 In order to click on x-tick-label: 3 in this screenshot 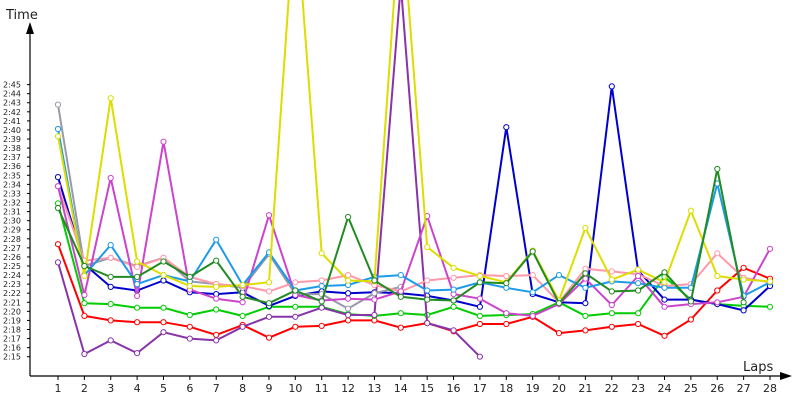, I will do `click(110, 388)`.